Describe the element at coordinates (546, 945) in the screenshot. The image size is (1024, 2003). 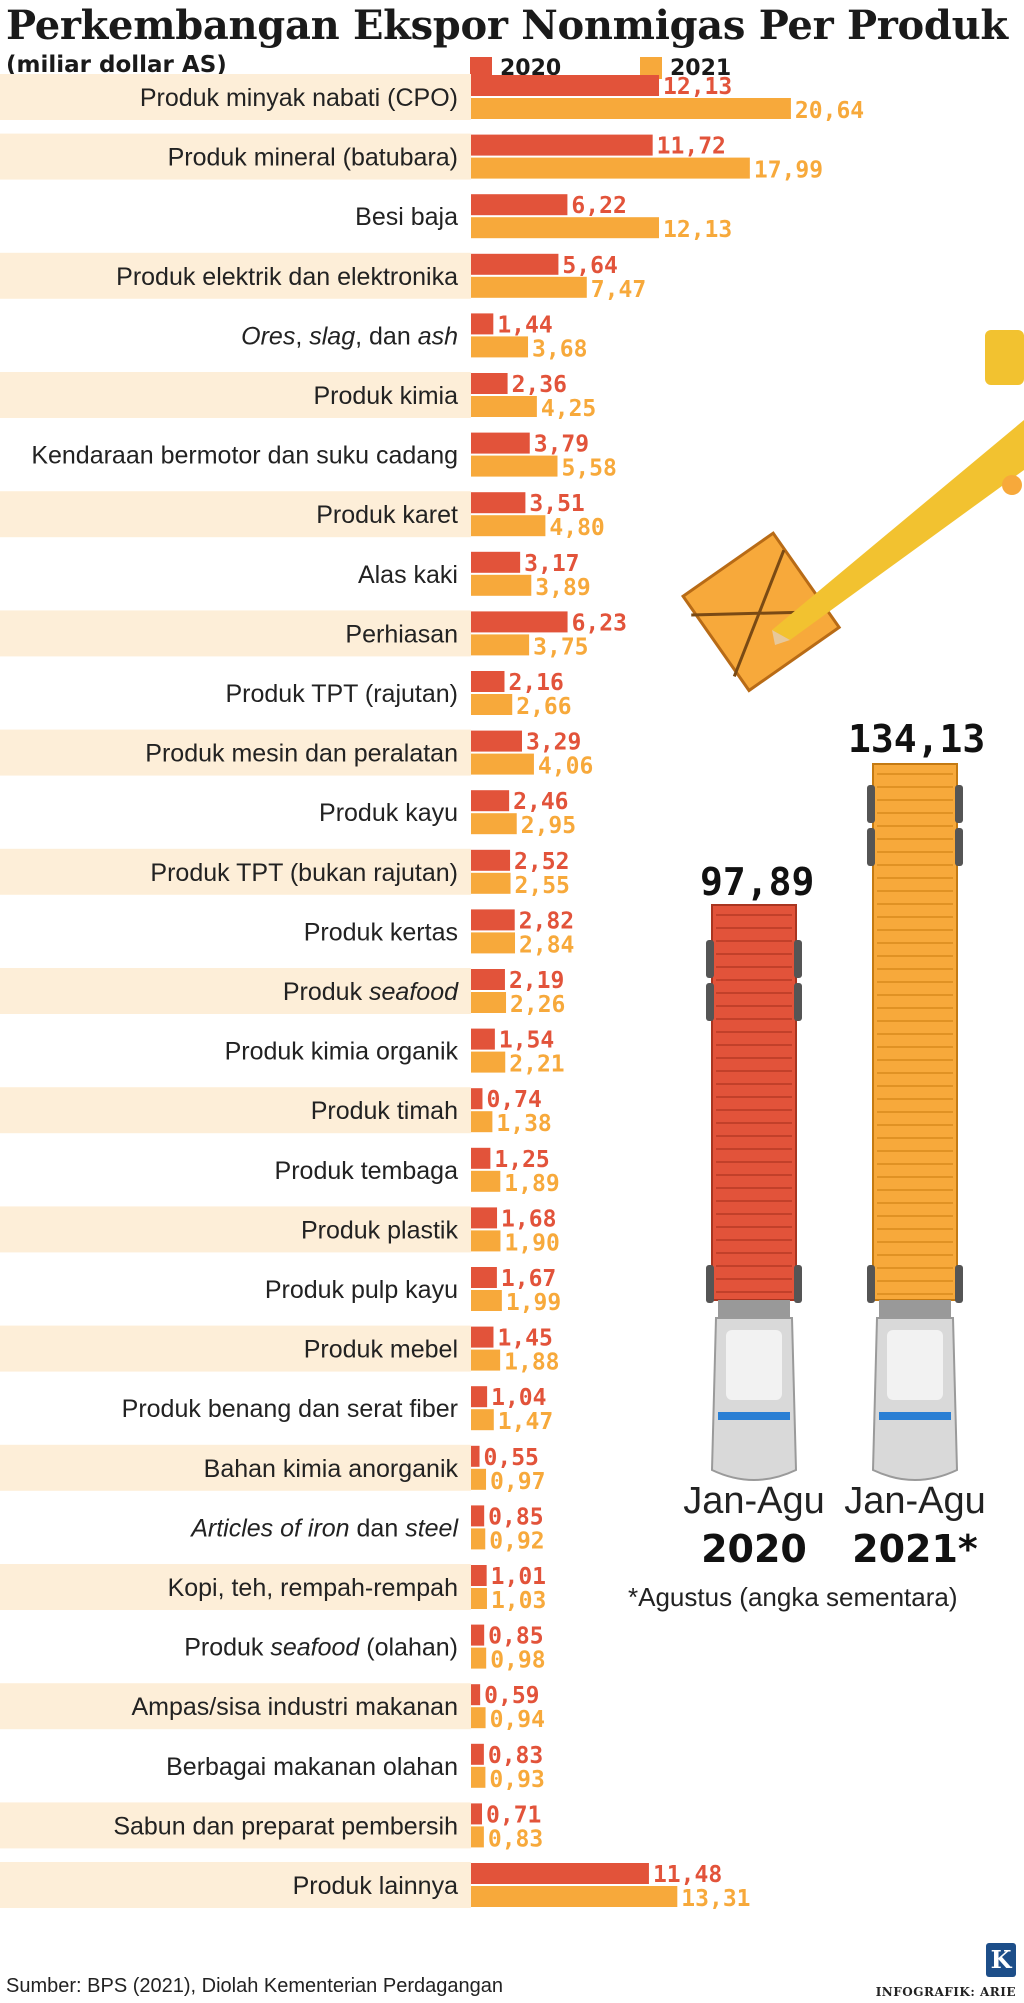
I see `value-label-2021: 2,84` at that location.